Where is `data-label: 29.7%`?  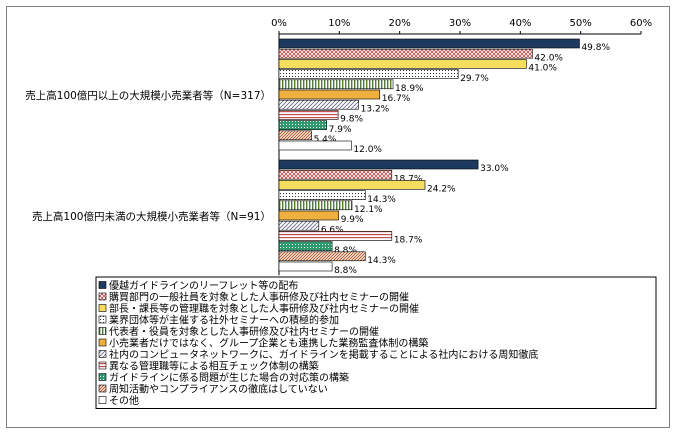
data-label: 29.7% is located at coordinates (474, 79).